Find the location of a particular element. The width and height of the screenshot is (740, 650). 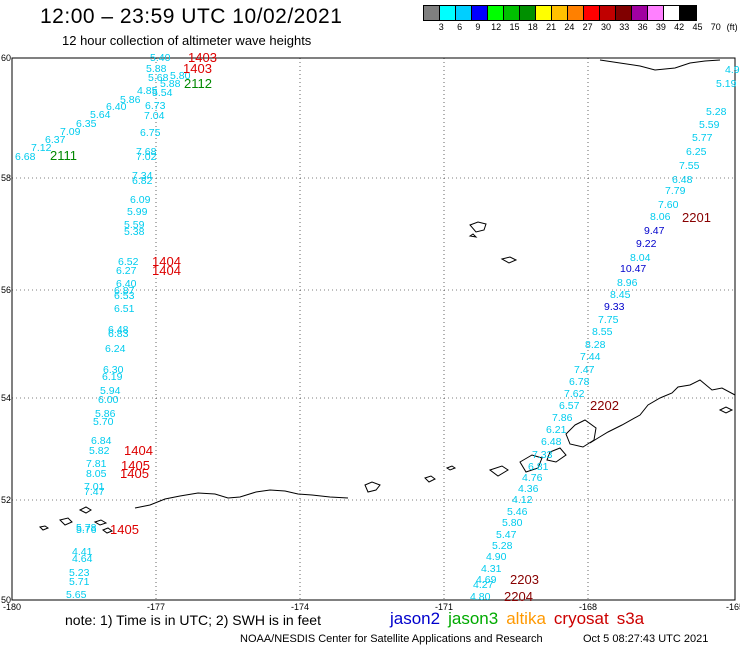

swh-value: 5.38 is located at coordinates (134, 232).